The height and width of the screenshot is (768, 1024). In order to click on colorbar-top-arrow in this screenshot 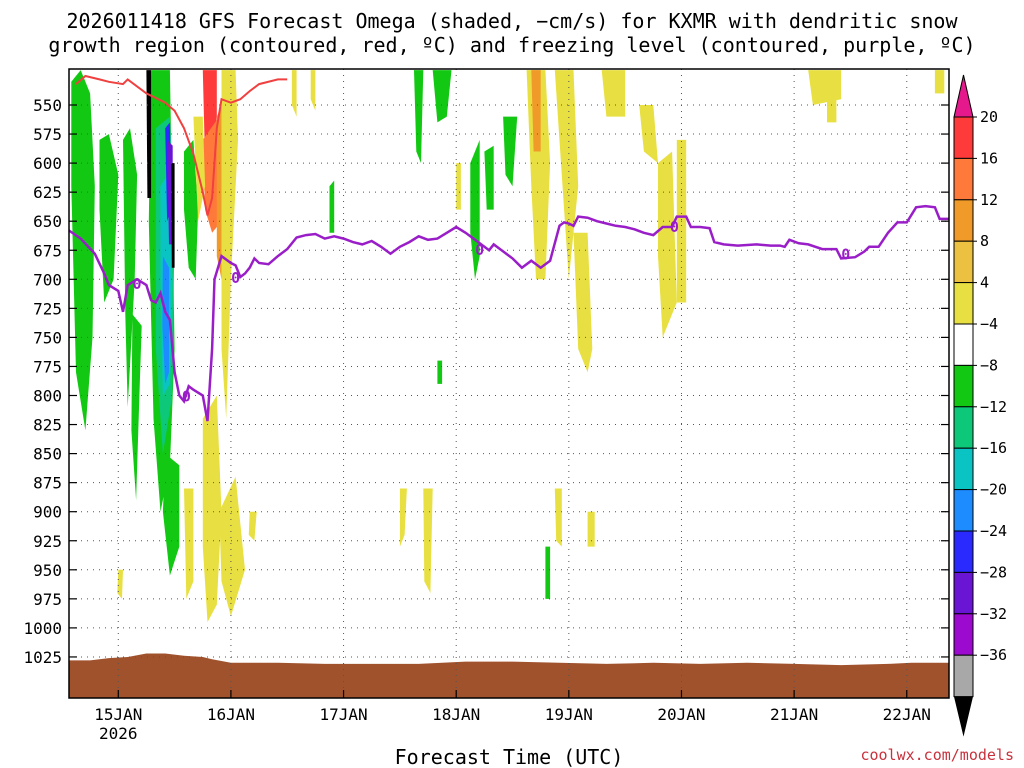, I will do `click(963, 96)`.